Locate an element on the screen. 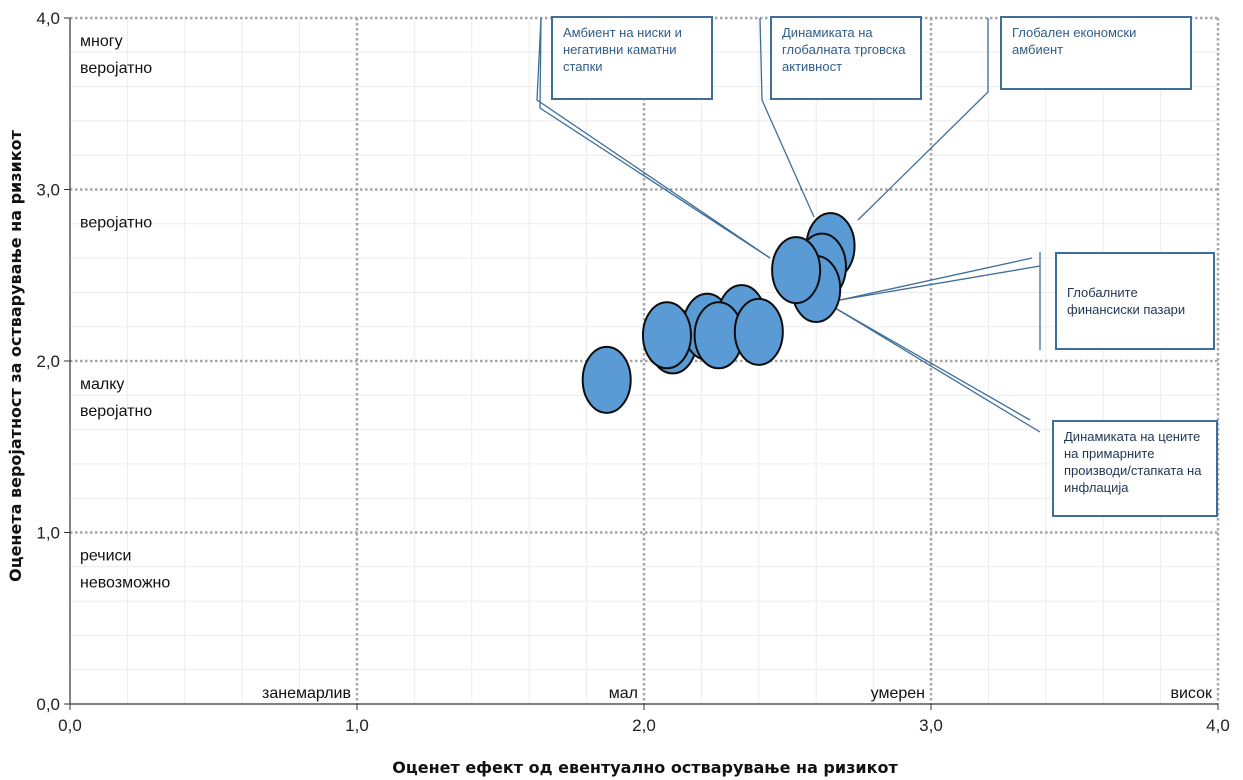  x-zone-label: висок is located at coordinates (1191, 693).